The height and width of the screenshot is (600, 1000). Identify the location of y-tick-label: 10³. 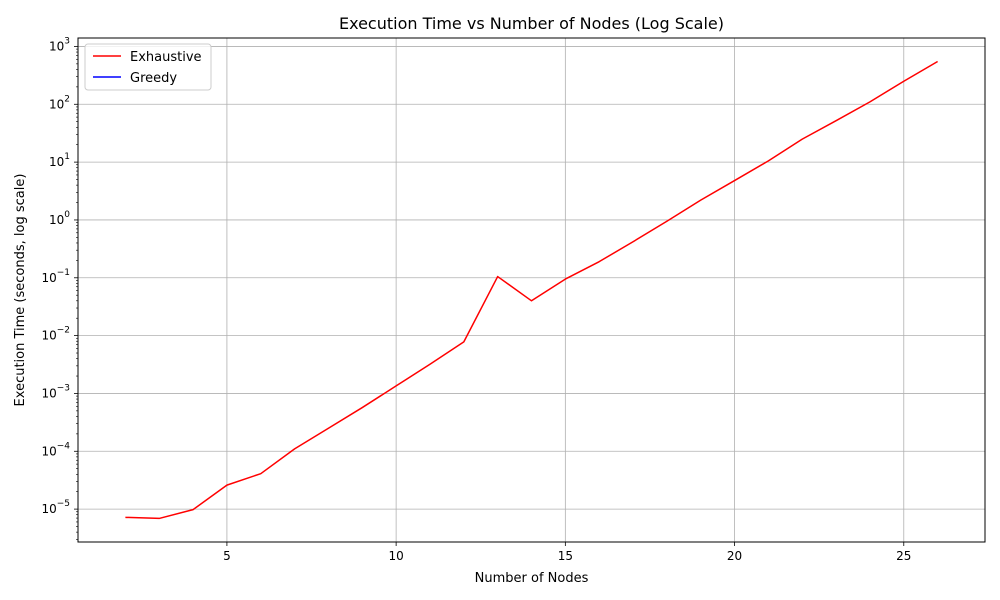
(59, 44).